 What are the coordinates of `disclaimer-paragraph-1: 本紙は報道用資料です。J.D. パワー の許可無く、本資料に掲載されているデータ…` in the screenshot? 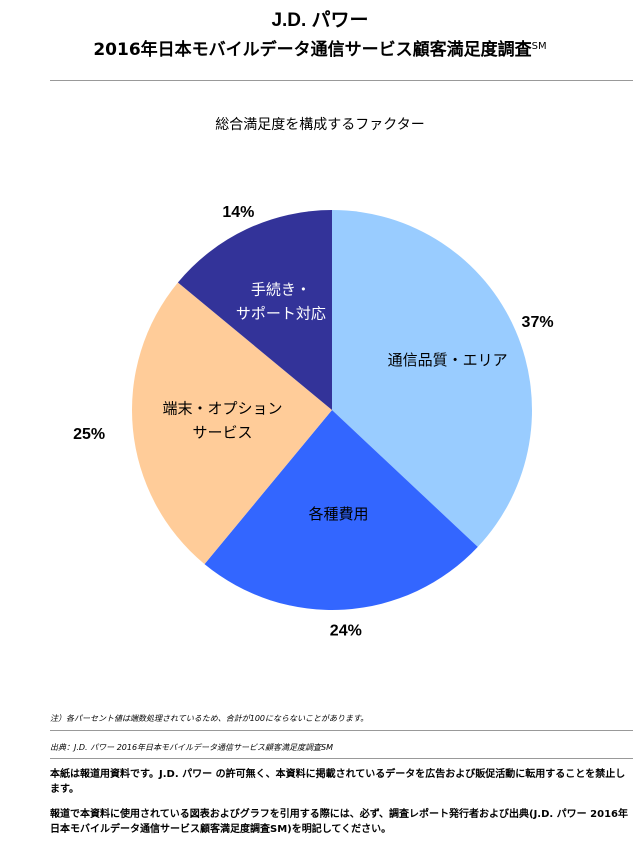 It's located at (338, 782).